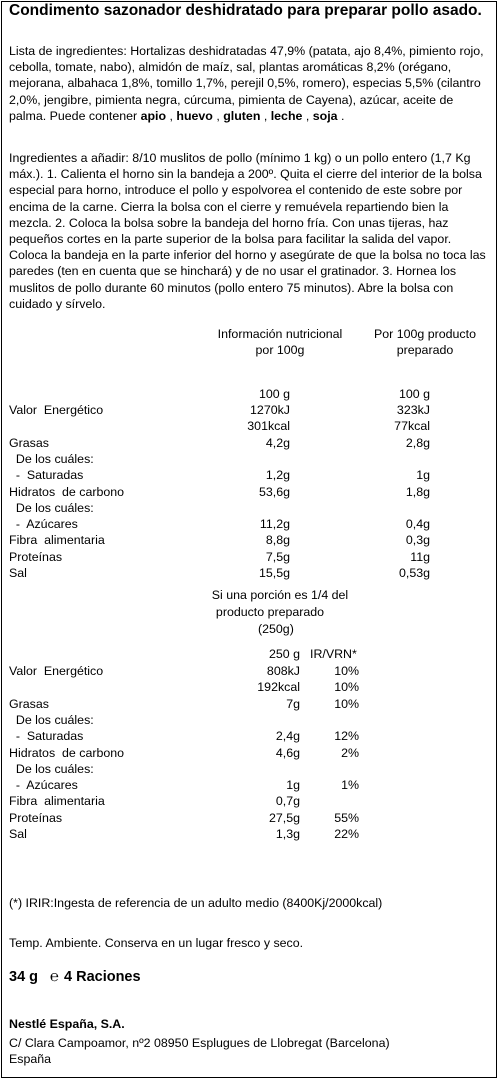  I want to click on nutrient-value-col2: 55%, so click(346, 817).